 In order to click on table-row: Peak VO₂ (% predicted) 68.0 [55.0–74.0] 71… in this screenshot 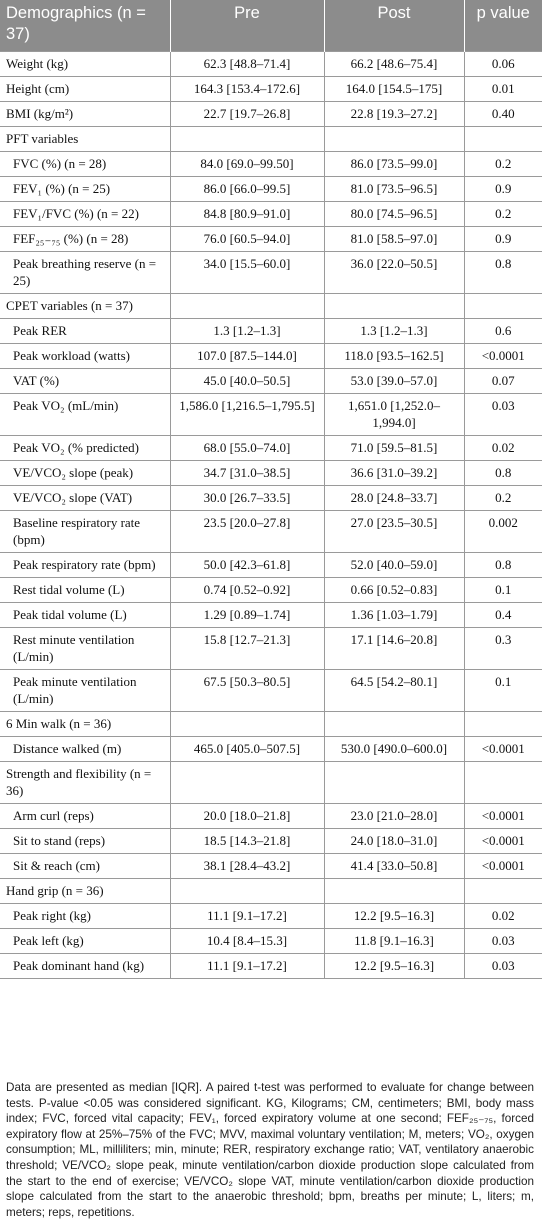, I will do `click(271, 448)`.